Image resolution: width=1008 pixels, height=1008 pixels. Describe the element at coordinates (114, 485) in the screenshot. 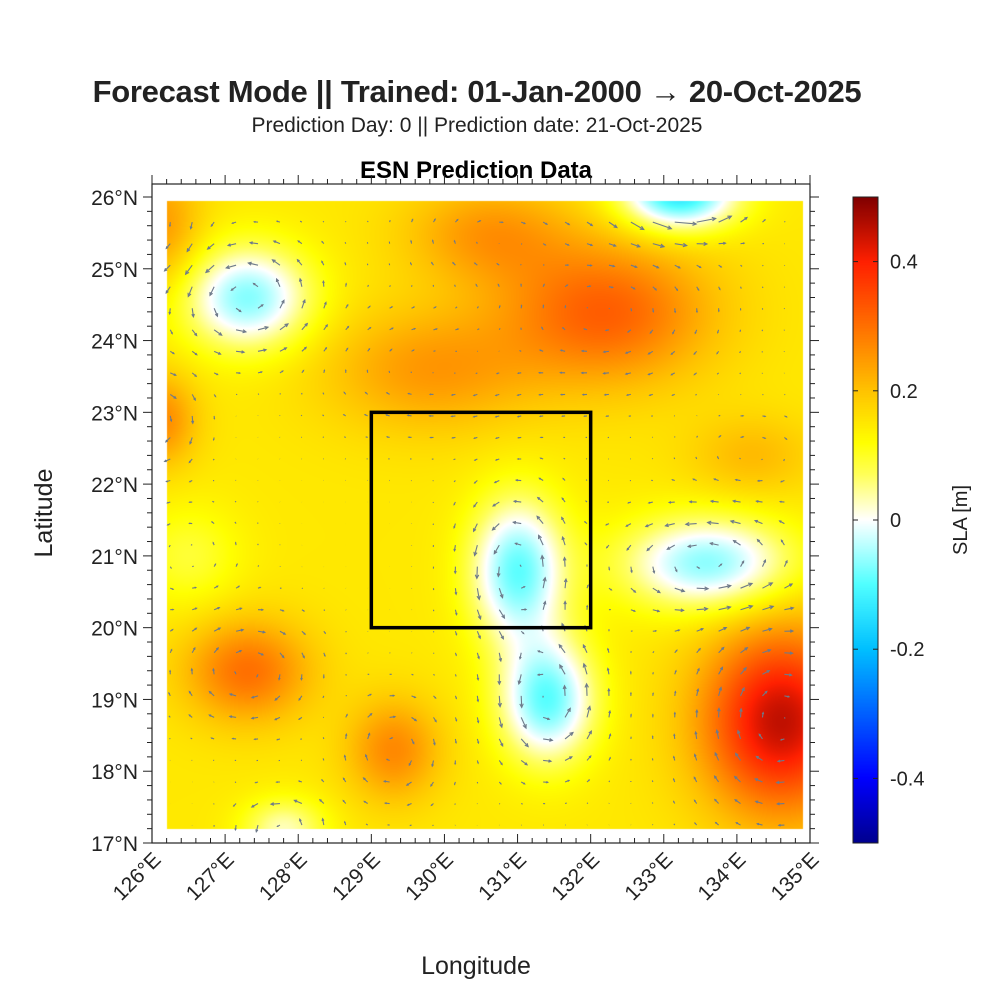

I see `y-tick-label: 22°N` at that location.